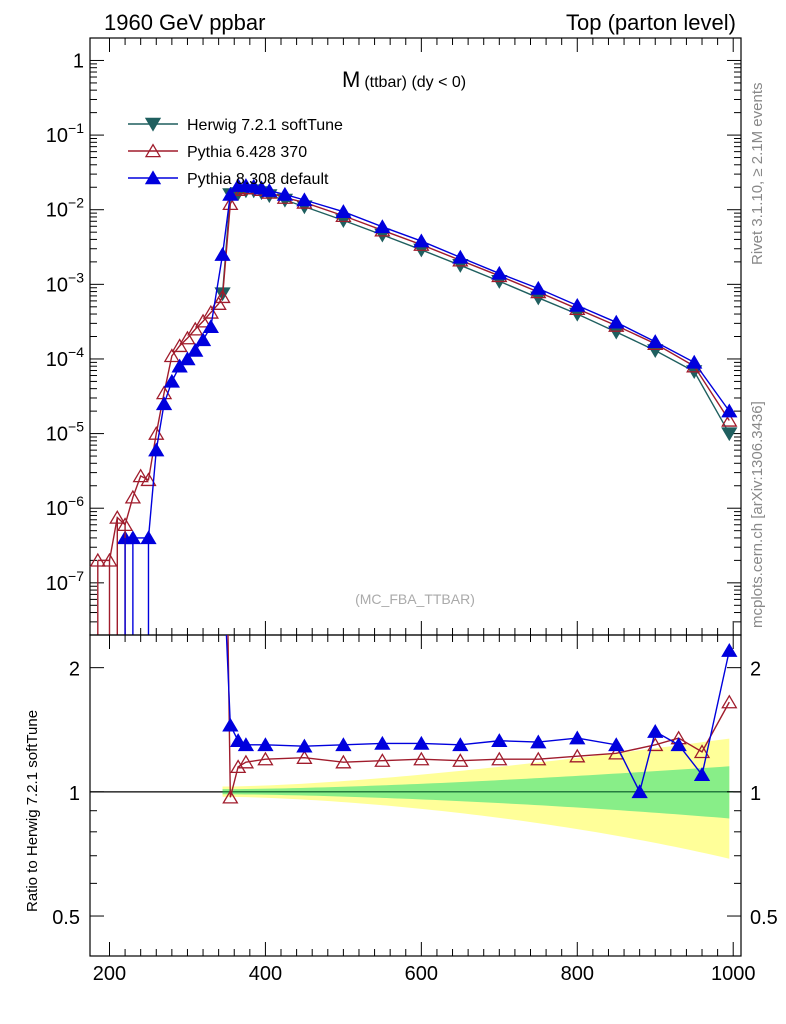  What do you see at coordinates (65, 133) in the screenshot?
I see `y-tick-label: 10⁻¹` at bounding box center [65, 133].